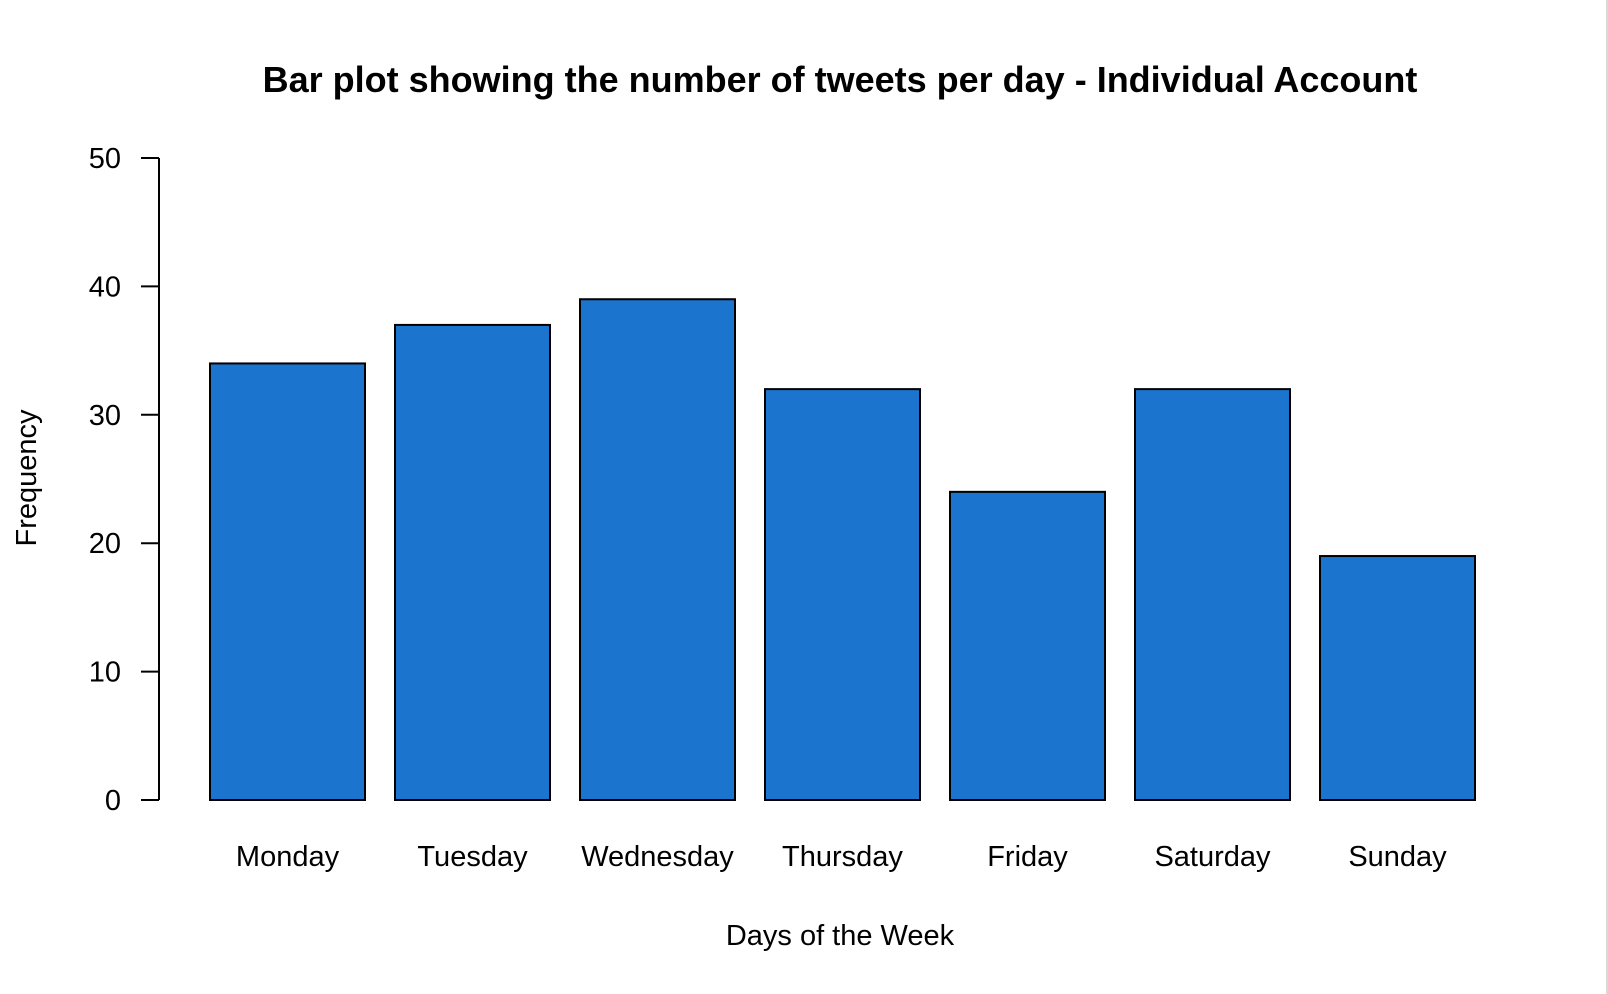 The image size is (1608, 994). What do you see at coordinates (657, 857) in the screenshot?
I see `x-tick-label: Wednesday` at bounding box center [657, 857].